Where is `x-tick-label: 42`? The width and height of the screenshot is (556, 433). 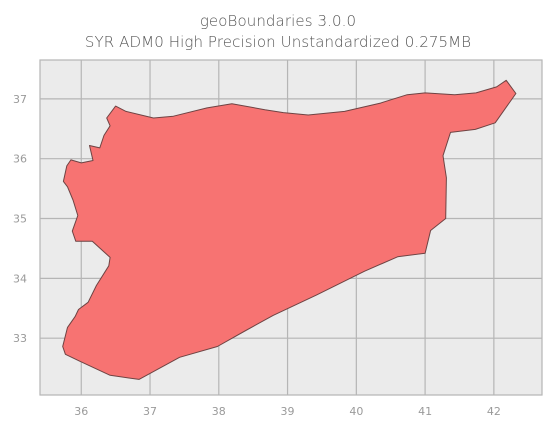
x-tick-label: 42 is located at coordinates (494, 411).